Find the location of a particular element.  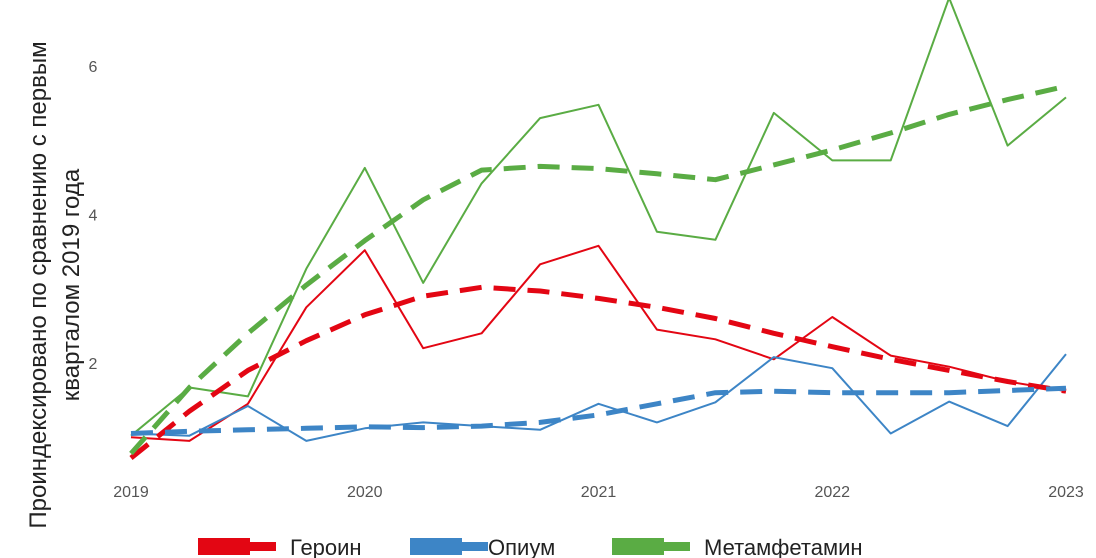

legend-label-0: Героин is located at coordinates (326, 546).